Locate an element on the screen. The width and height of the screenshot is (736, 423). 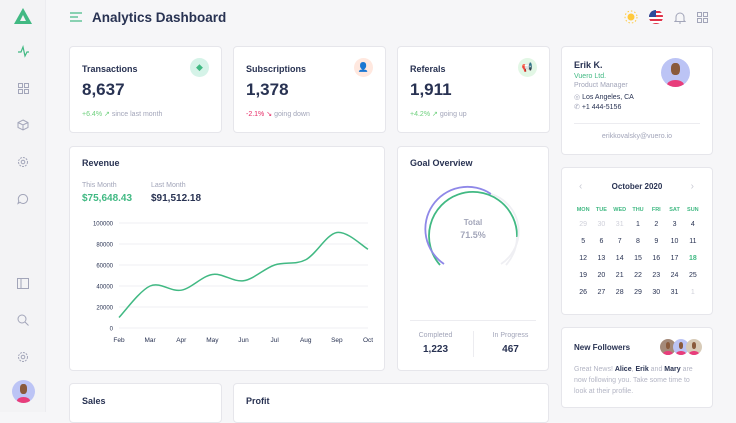
calendar-day: 27 is located at coordinates (601, 292).